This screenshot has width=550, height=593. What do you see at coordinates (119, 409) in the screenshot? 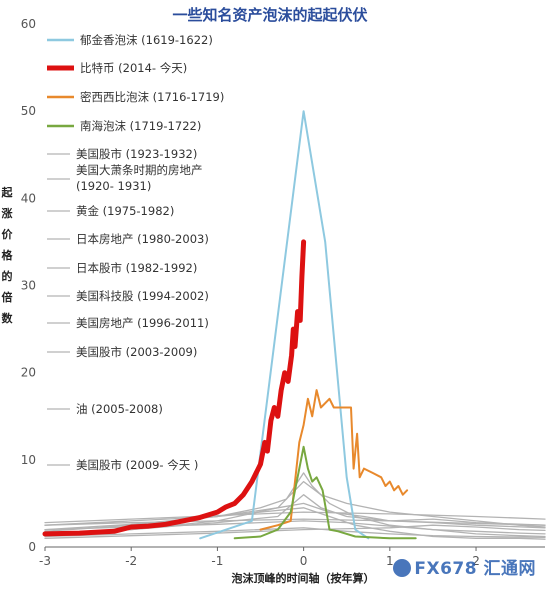
I see `legend-label-12: 油 (2005-2008)` at bounding box center [119, 409].